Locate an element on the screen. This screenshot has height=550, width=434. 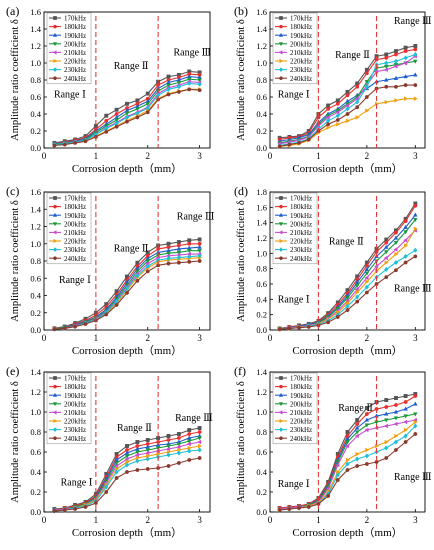
y-tick-label: 1.2 is located at coordinates (35, 392).